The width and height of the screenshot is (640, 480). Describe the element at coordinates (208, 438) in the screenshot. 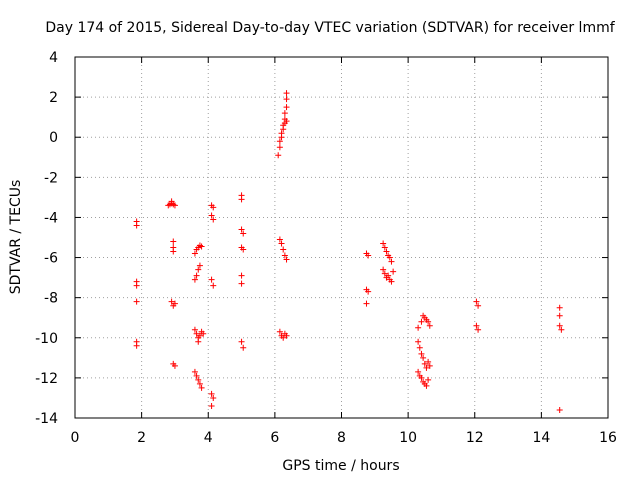

I see `x-tick-label: 4` at that location.